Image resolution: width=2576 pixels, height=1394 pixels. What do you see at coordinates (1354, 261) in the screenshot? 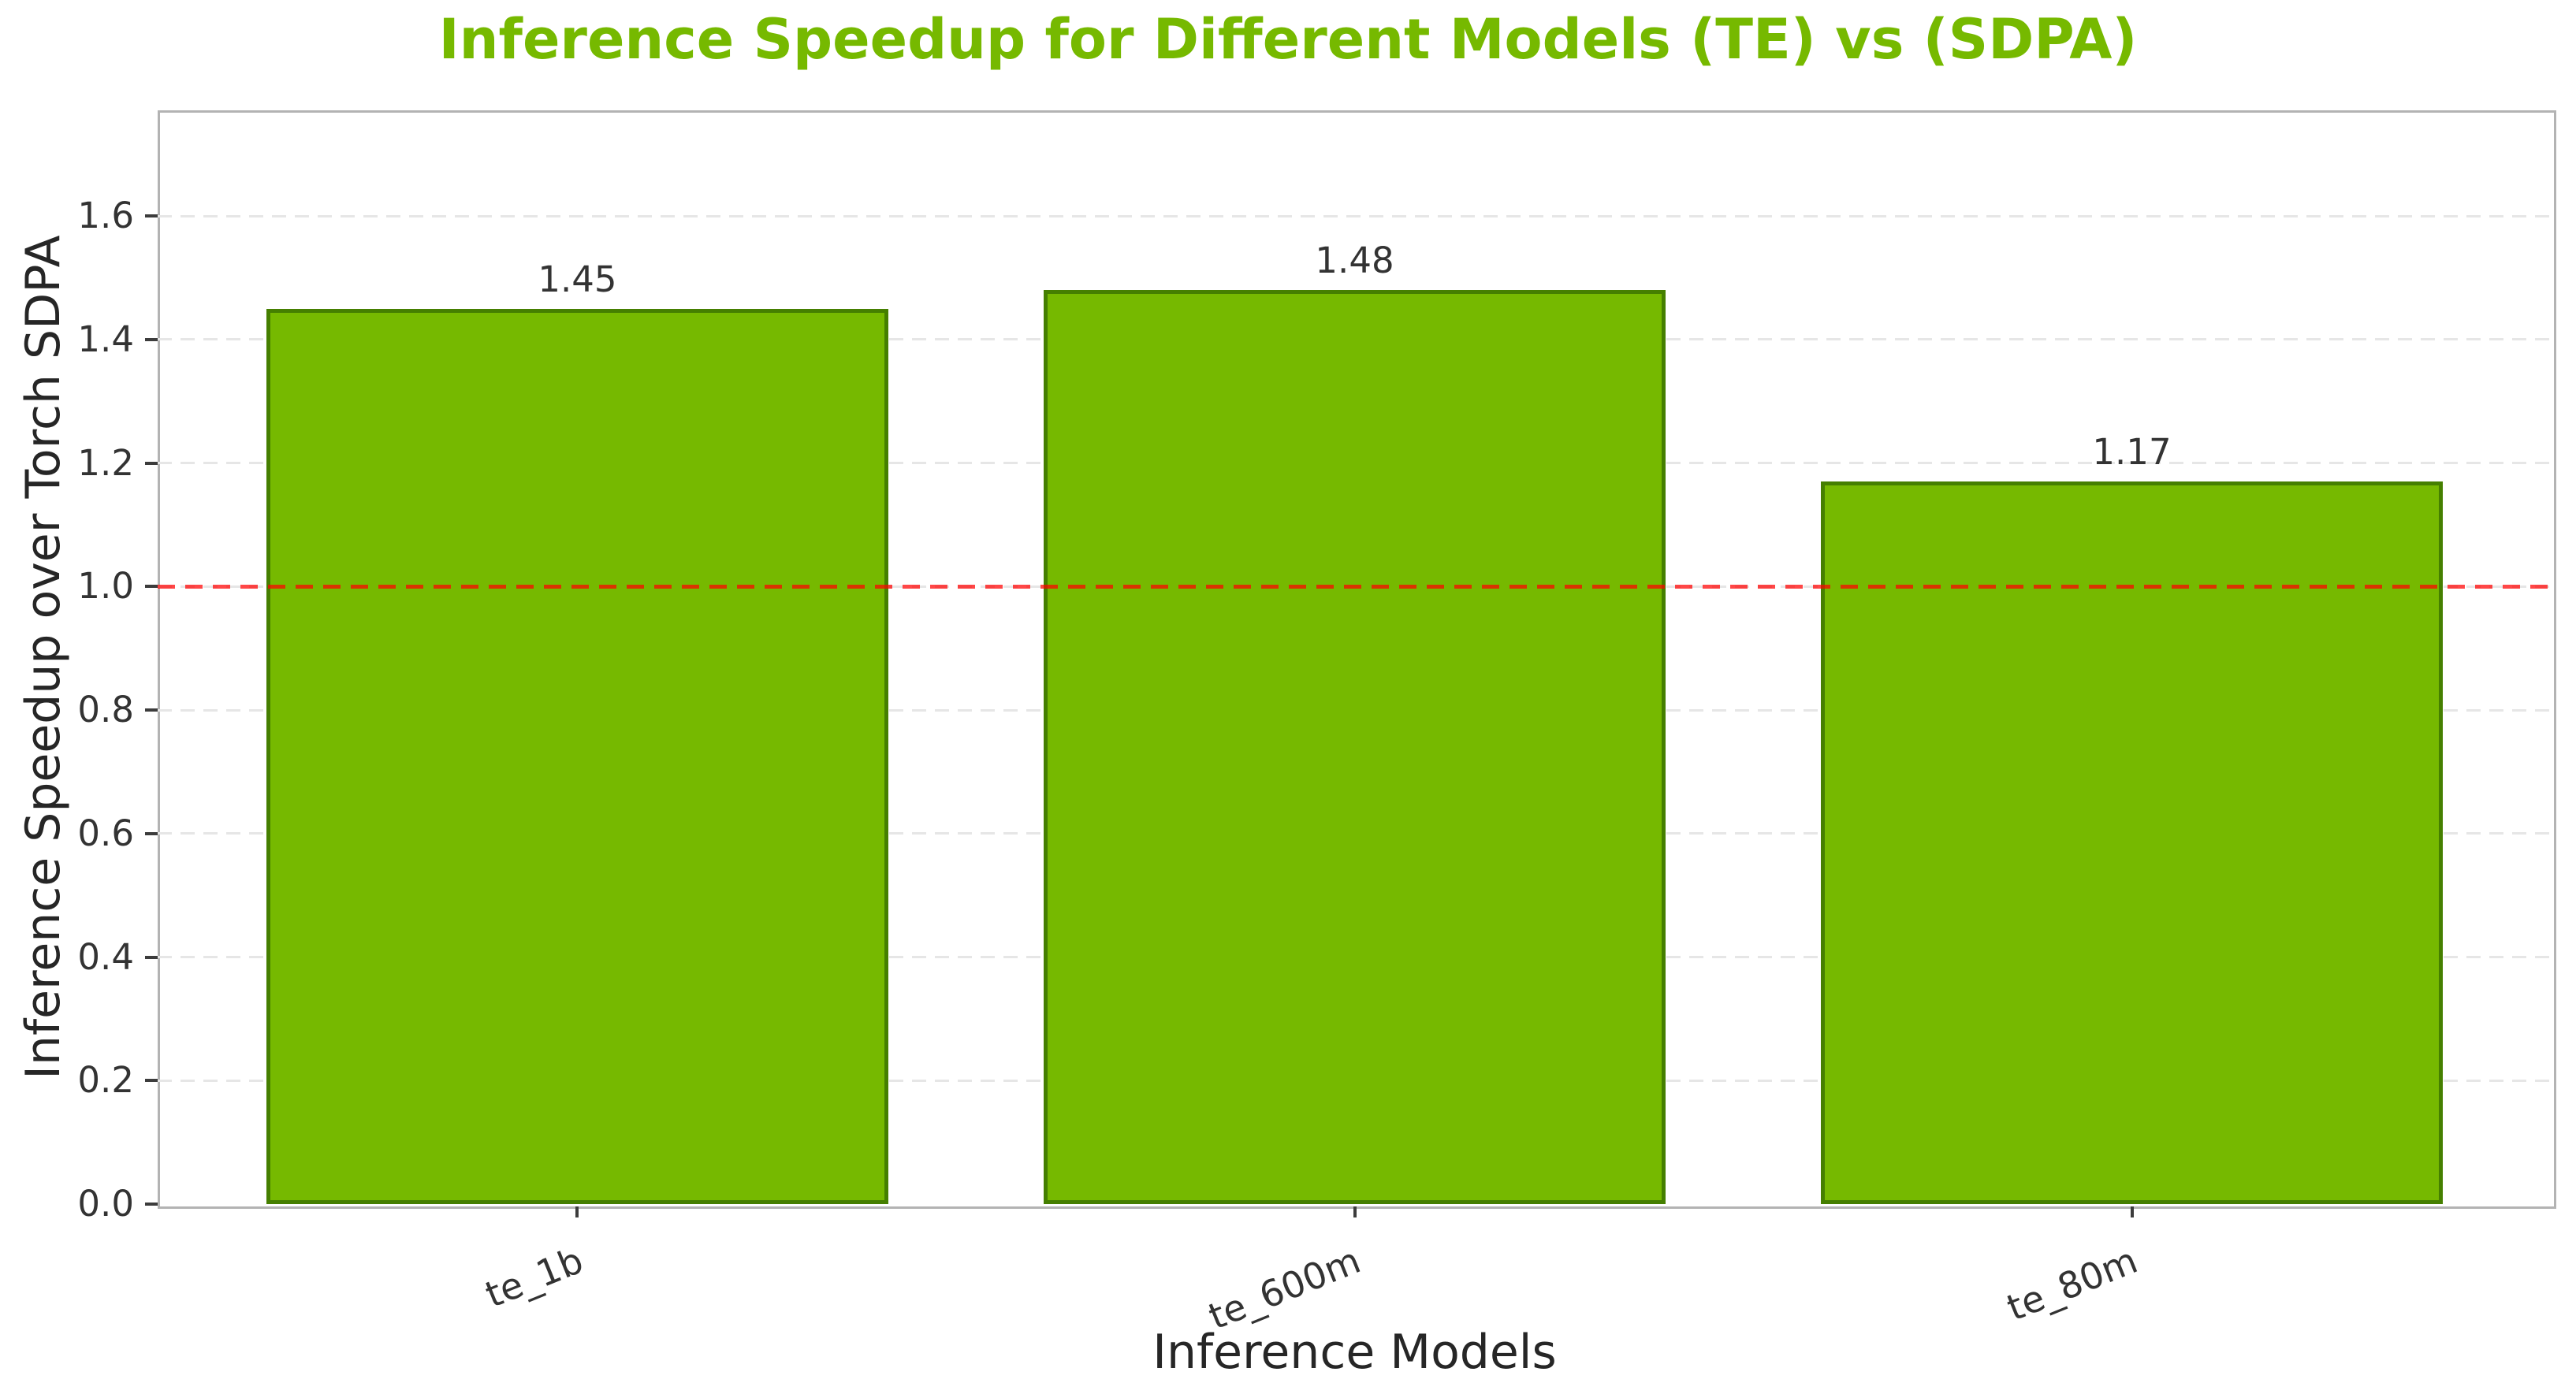
I see `bar-value-label: 1.48` at bounding box center [1354, 261].